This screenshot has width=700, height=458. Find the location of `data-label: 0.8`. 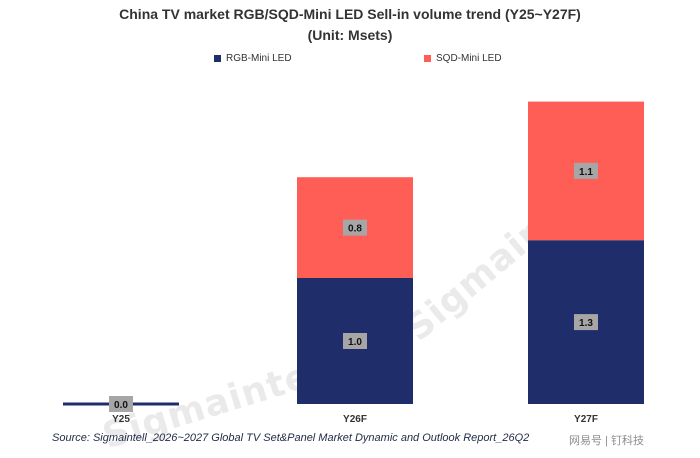

data-label: 0.8 is located at coordinates (355, 229).